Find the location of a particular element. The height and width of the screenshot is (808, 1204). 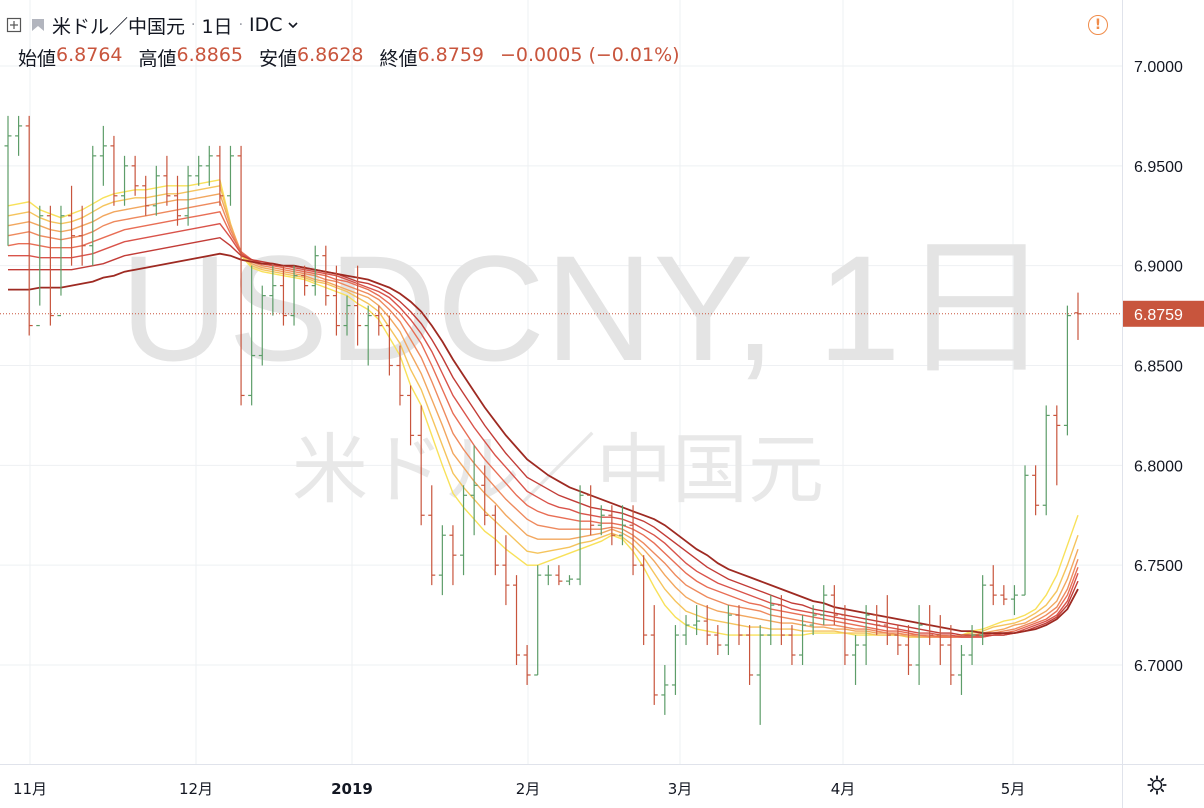

chevron-down-icon is located at coordinates (293, 25).